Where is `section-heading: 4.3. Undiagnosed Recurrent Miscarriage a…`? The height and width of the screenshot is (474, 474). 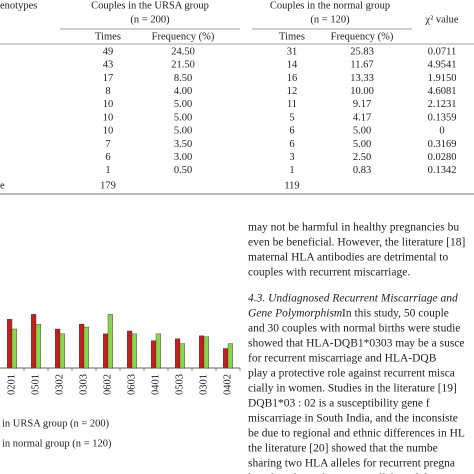
section-heading: 4.3. Undiagnosed Recurrent Miscarriage a… is located at coordinates (353, 299).